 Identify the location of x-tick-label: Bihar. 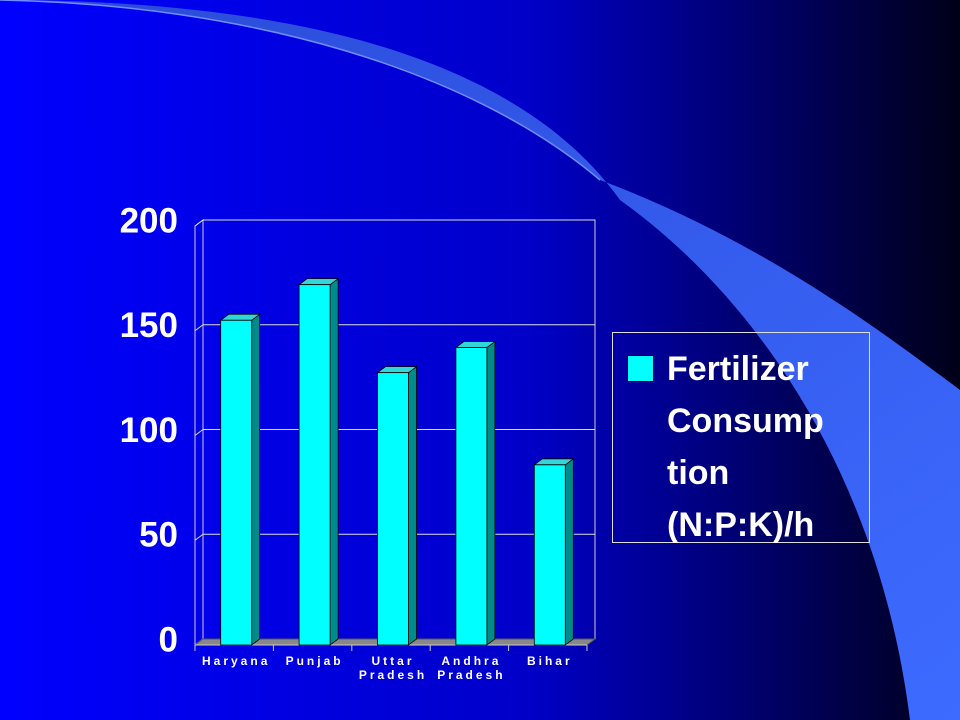
(549, 661).